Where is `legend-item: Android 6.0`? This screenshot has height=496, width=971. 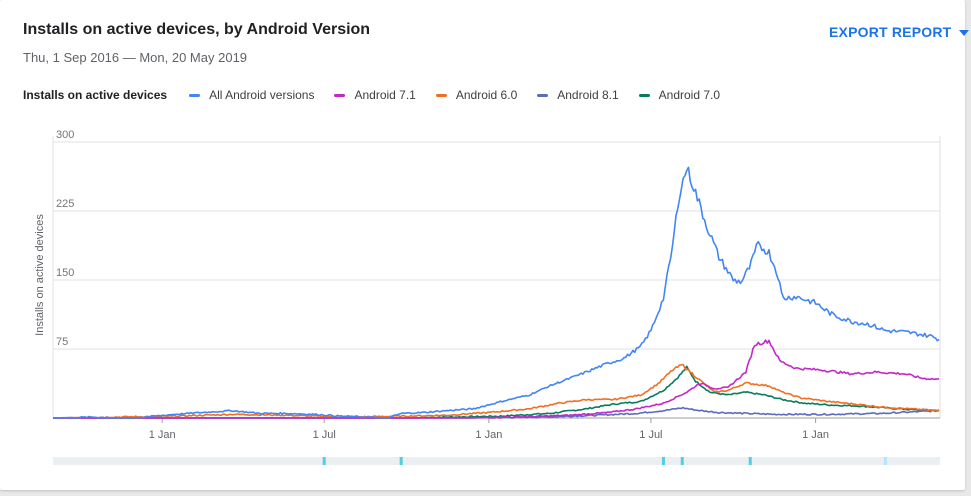
legend-item: Android 6.0 is located at coordinates (476, 95).